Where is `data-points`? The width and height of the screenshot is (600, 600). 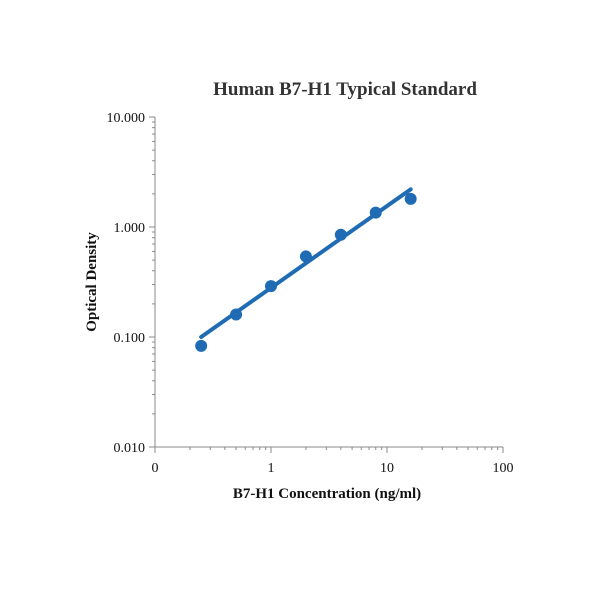 data-points is located at coordinates (306, 272).